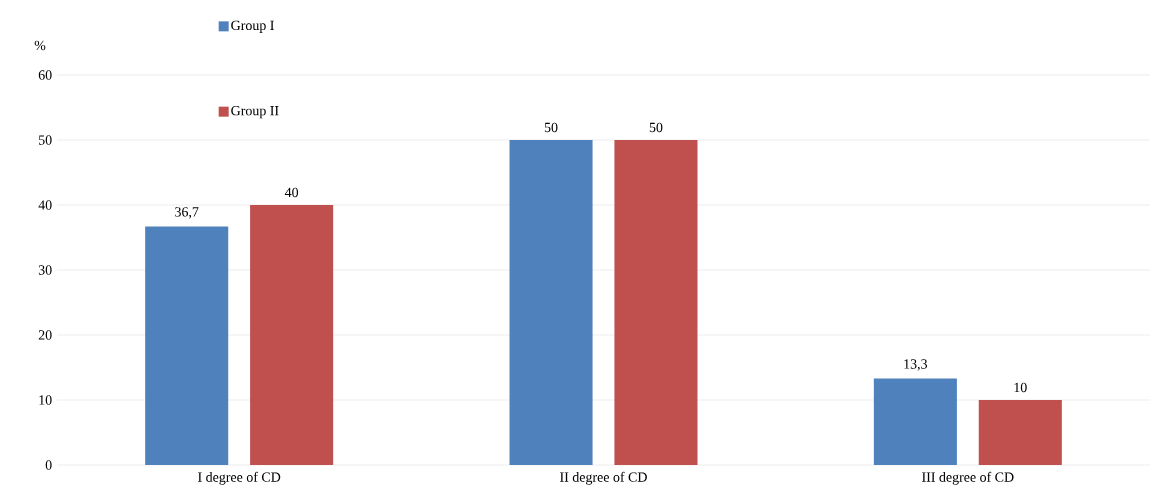 The width and height of the screenshot is (1154, 504). Describe the element at coordinates (48, 465) in the screenshot. I see `y-tick-label: 0` at that location.